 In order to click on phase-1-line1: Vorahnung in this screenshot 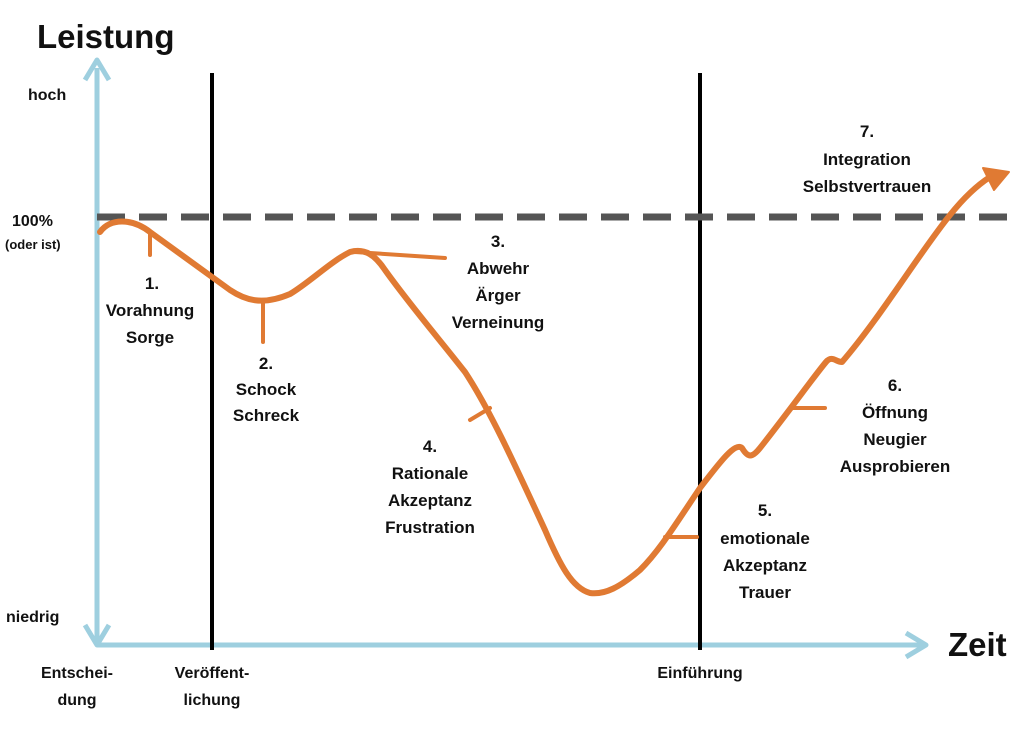, I will do `click(150, 310)`.